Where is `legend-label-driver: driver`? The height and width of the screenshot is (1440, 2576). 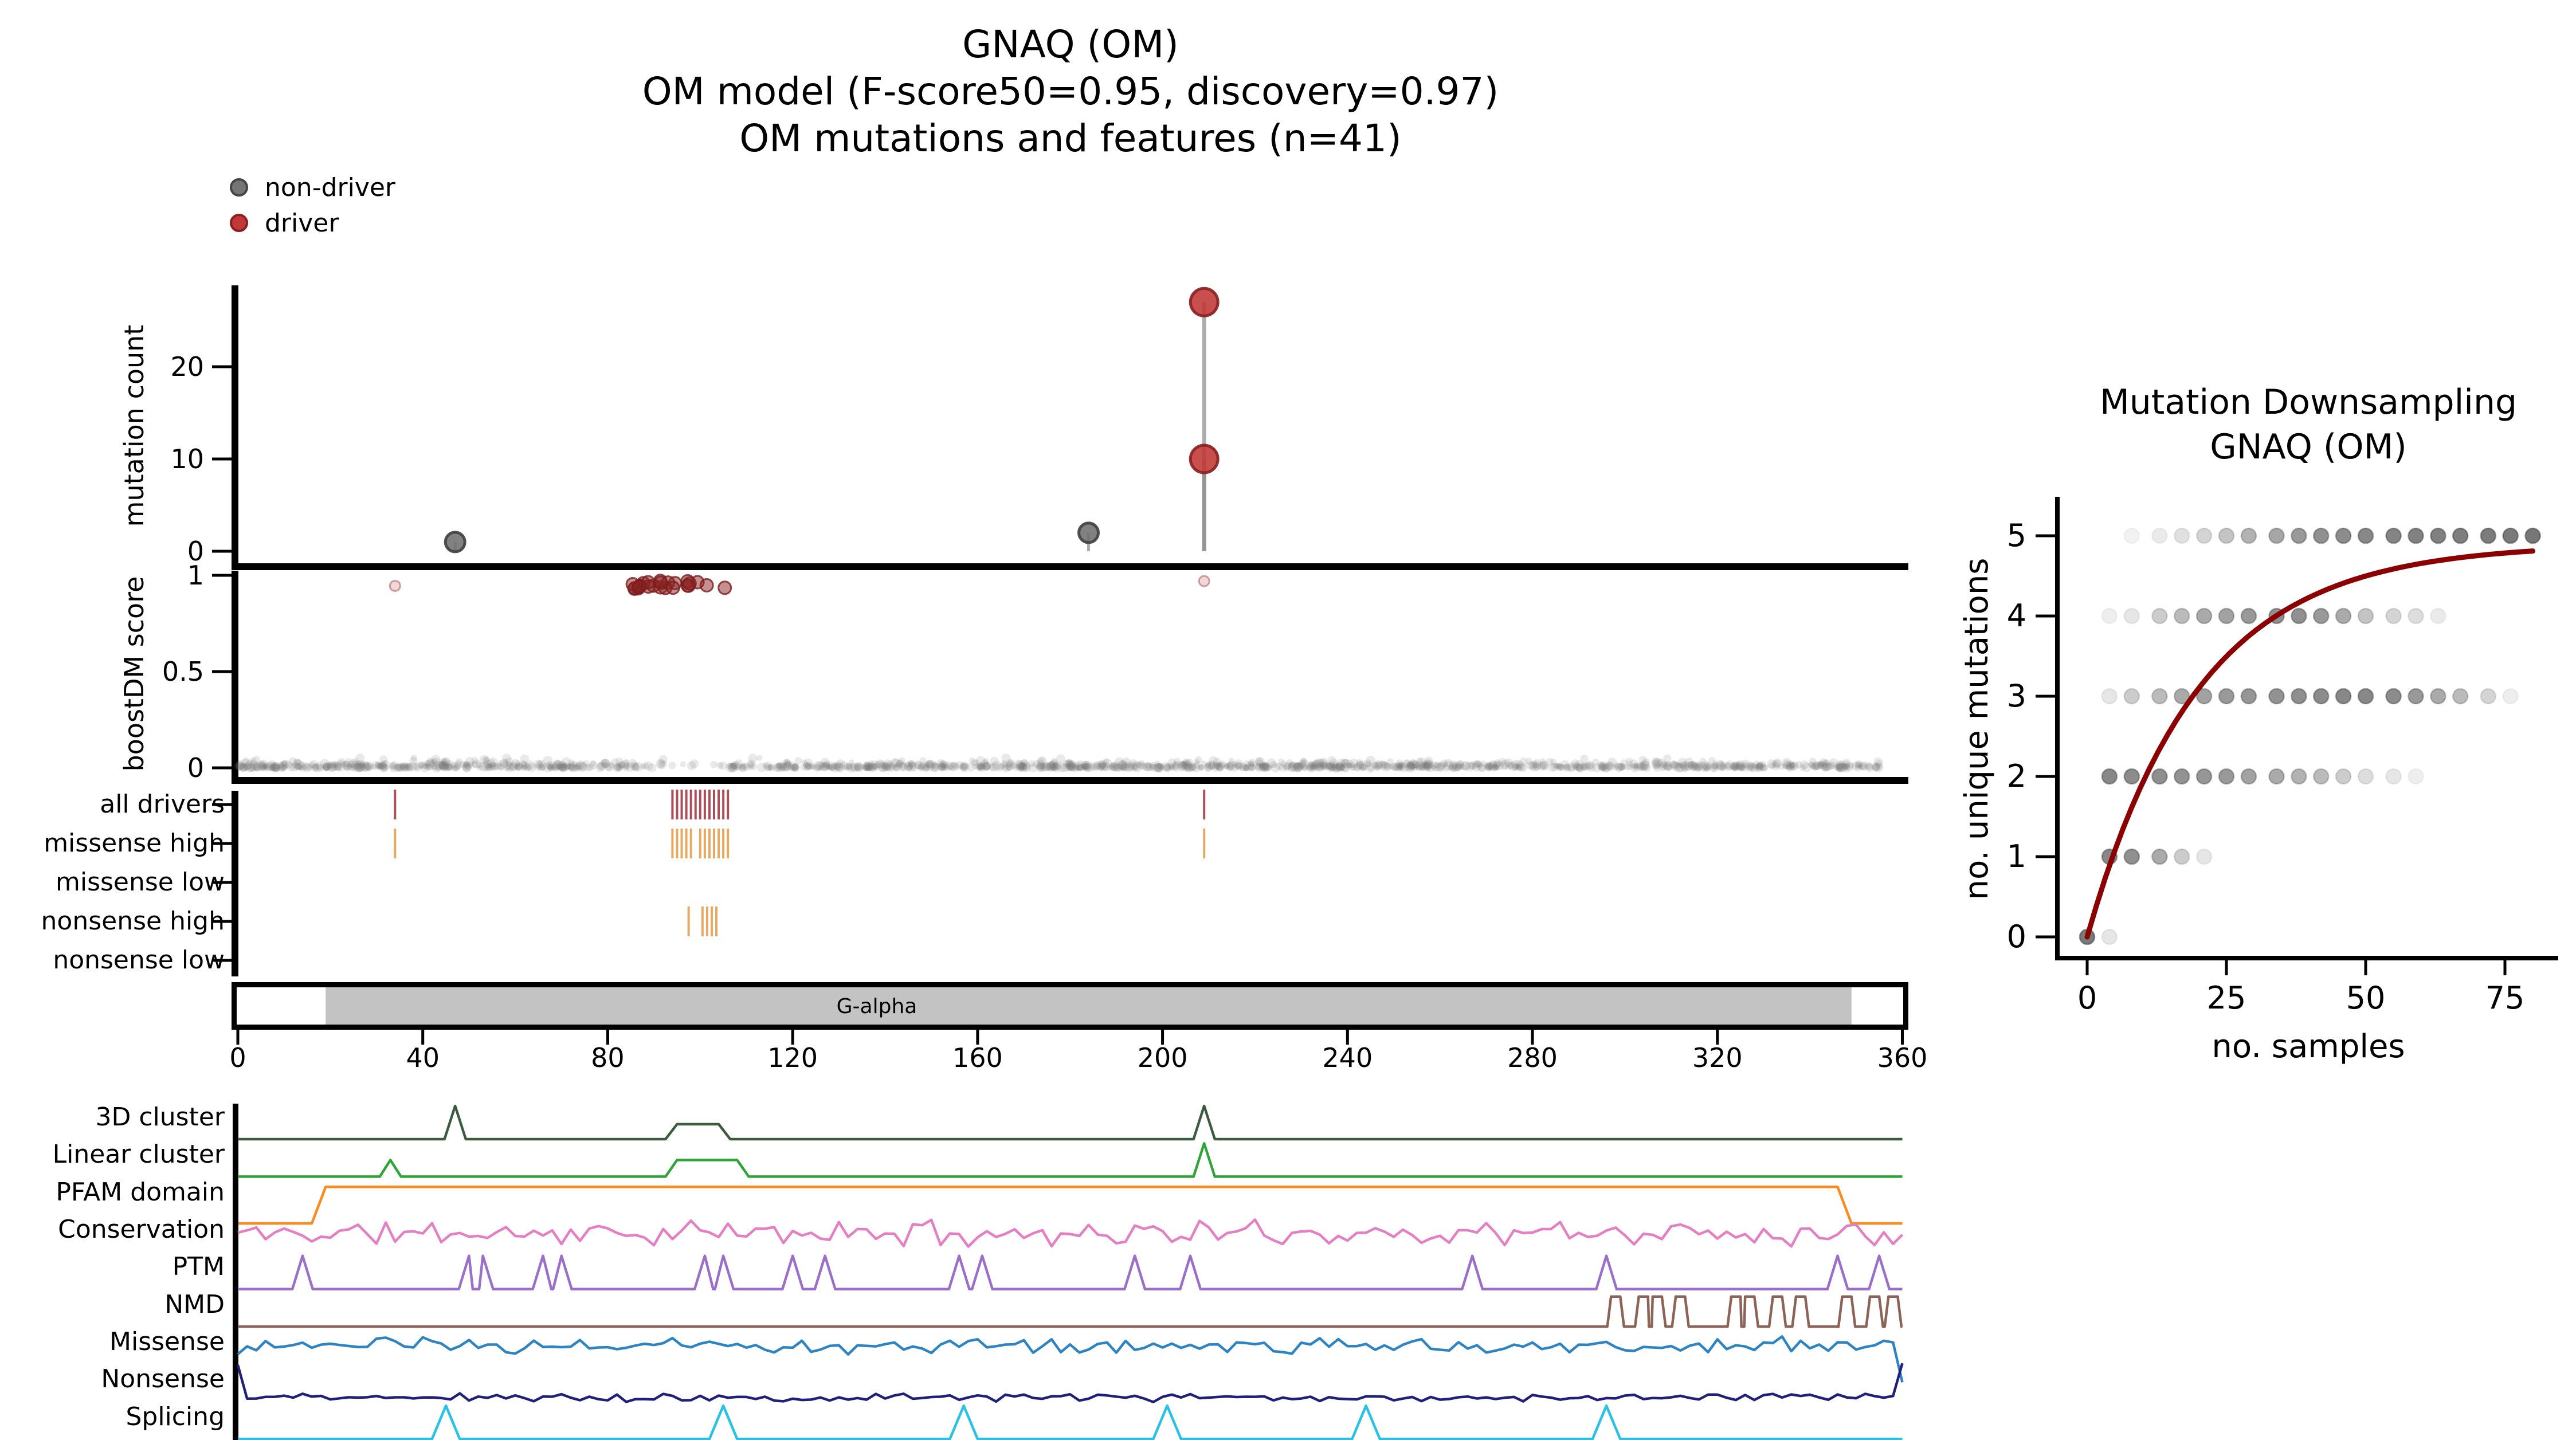
legend-label-driver: driver is located at coordinates (302, 223).